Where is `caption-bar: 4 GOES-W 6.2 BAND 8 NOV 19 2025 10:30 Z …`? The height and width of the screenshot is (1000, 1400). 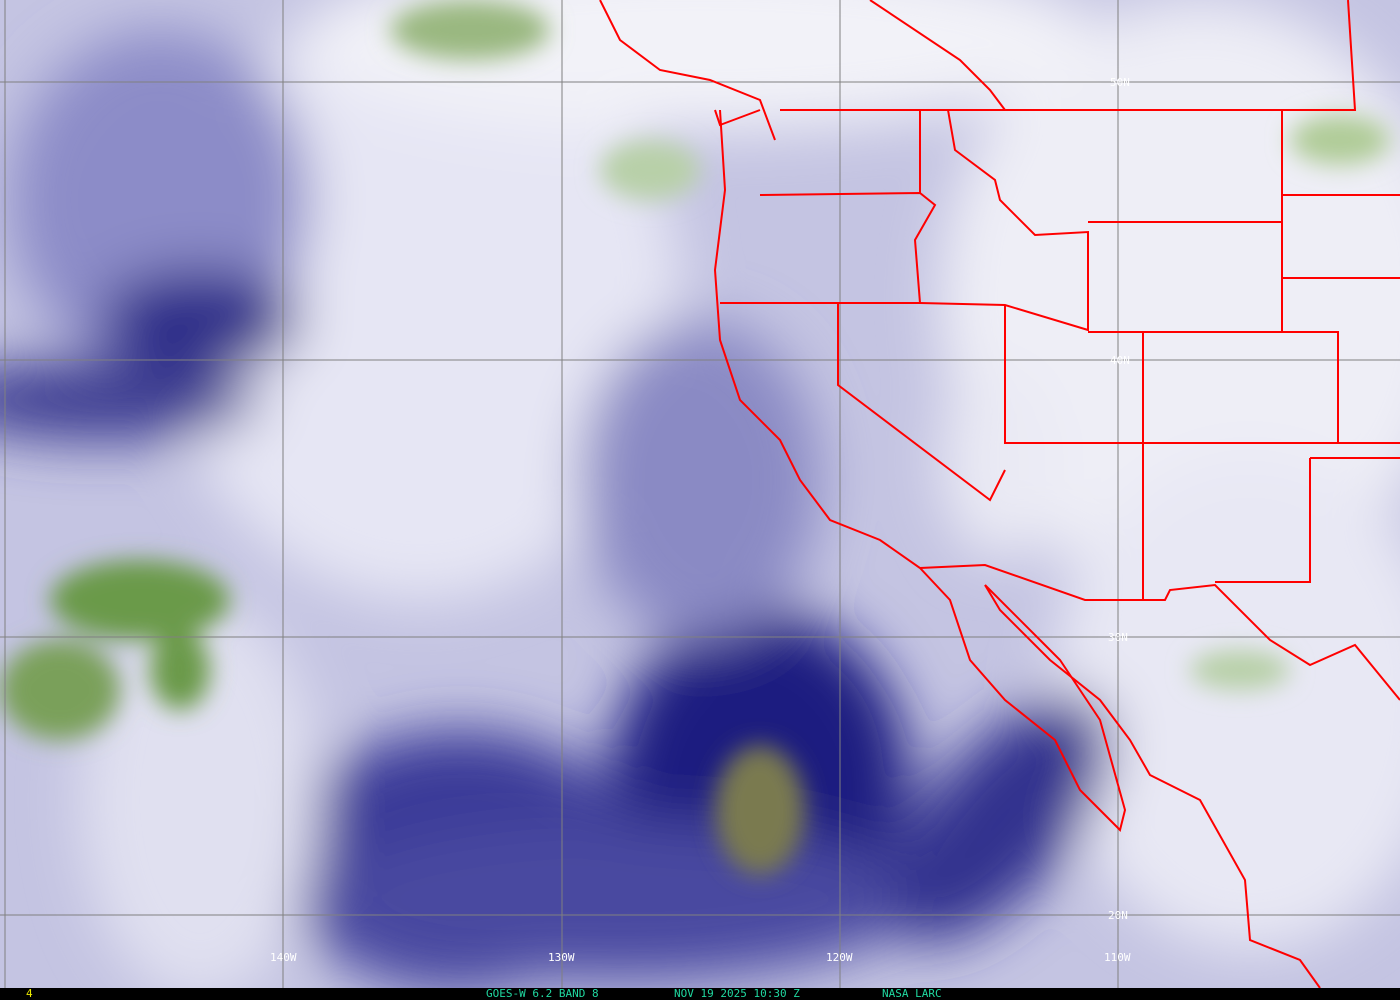 caption-bar: 4 GOES-W 6.2 BAND 8 NOV 19 2025 10:30 Z … is located at coordinates (700, 994).